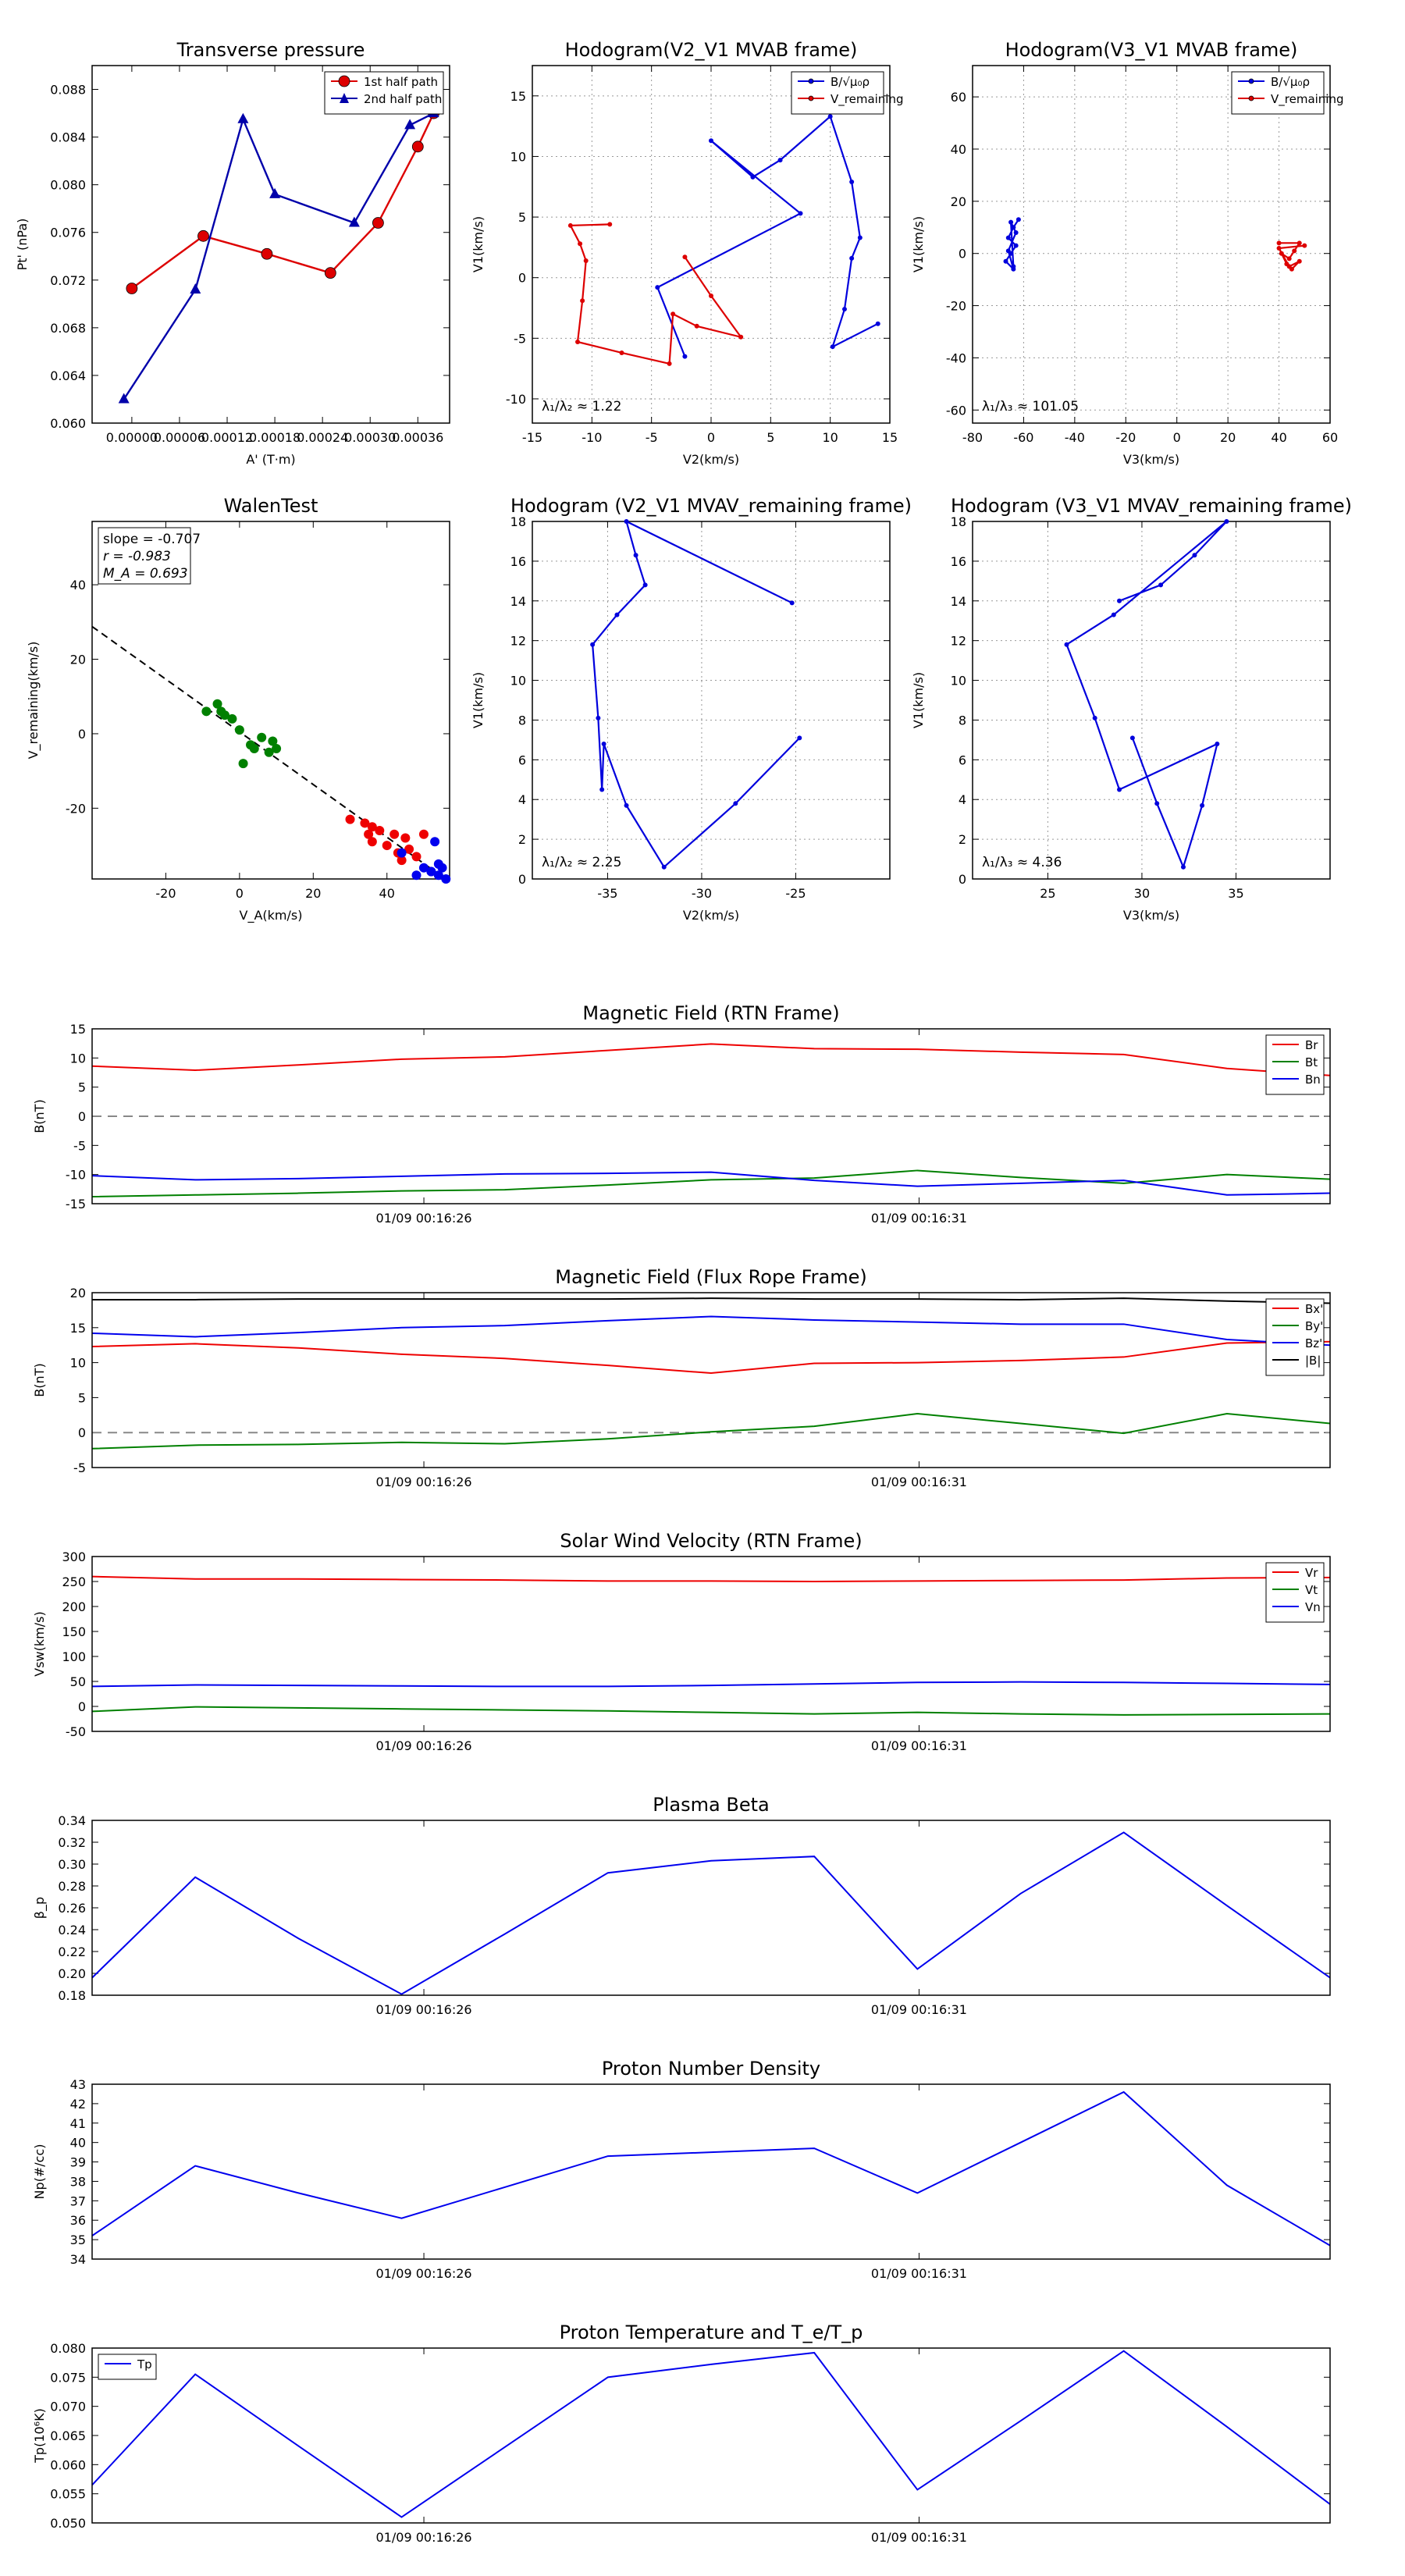 This screenshot has height=2576, width=1405. Describe the element at coordinates (711, 1541) in the screenshot. I see `chart-title: Solar Wind Velocity (RTN Frame)` at that location.